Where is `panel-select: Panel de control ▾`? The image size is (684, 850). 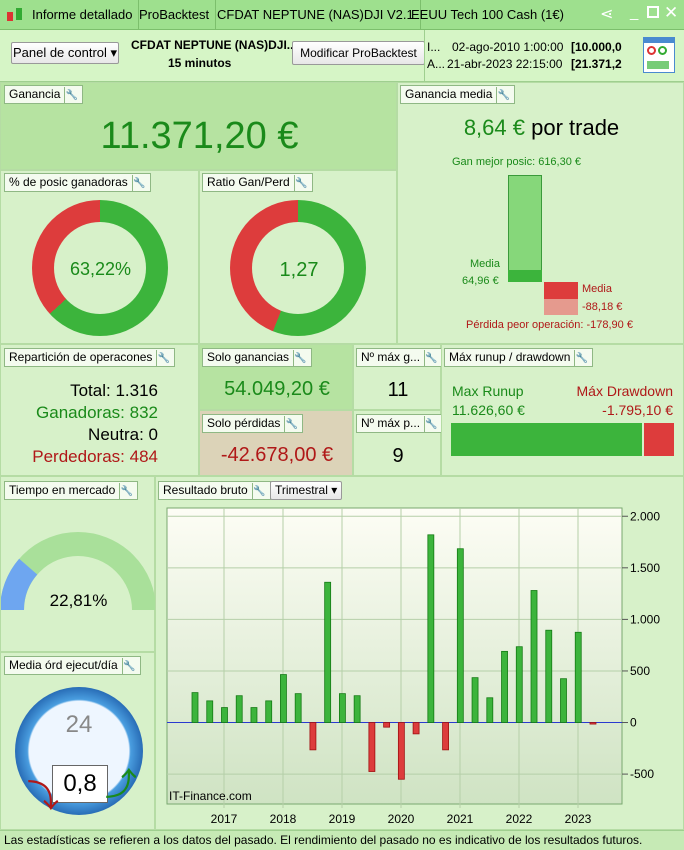
panel-select: Panel de control ▾ is located at coordinates (65, 53).